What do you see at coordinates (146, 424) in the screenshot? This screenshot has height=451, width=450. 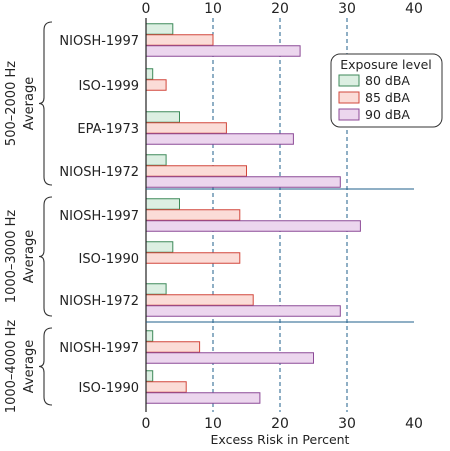 I see `x-tick-bottom: 0` at bounding box center [146, 424].